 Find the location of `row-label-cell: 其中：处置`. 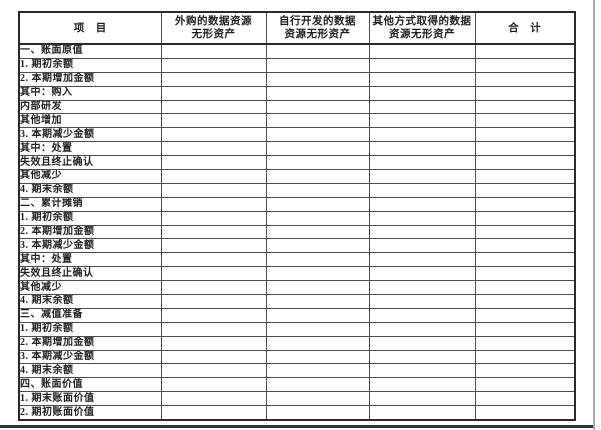

row-label-cell: 其中：处置 is located at coordinates (90, 260).